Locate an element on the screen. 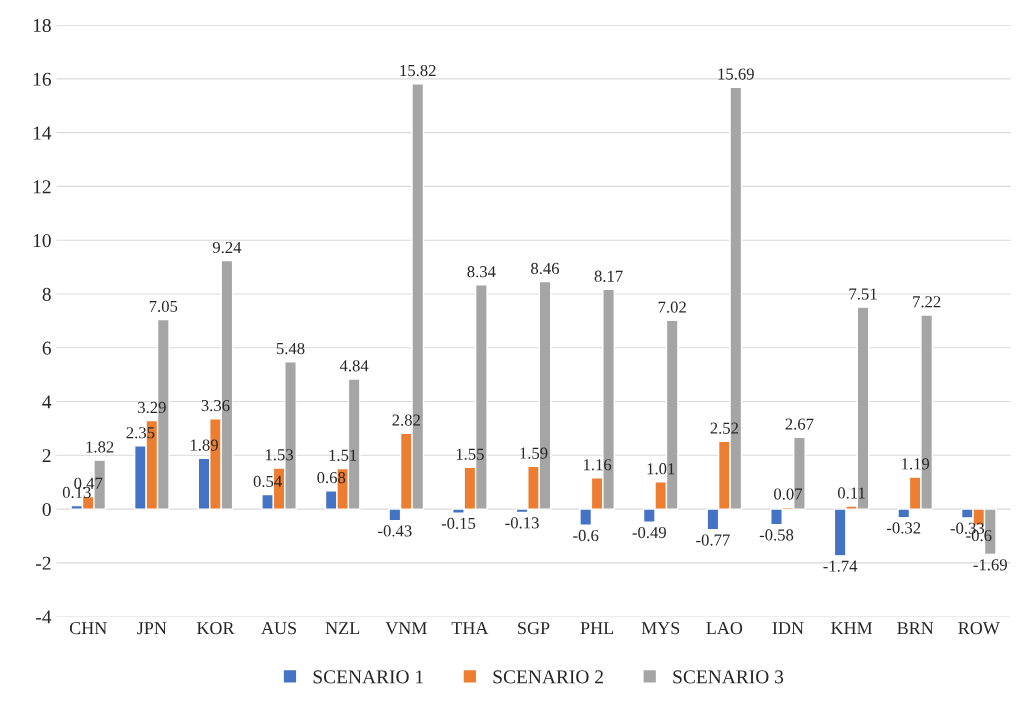 Image resolution: width=1026 pixels, height=717 pixels. data-label: -0.77 is located at coordinates (713, 540).